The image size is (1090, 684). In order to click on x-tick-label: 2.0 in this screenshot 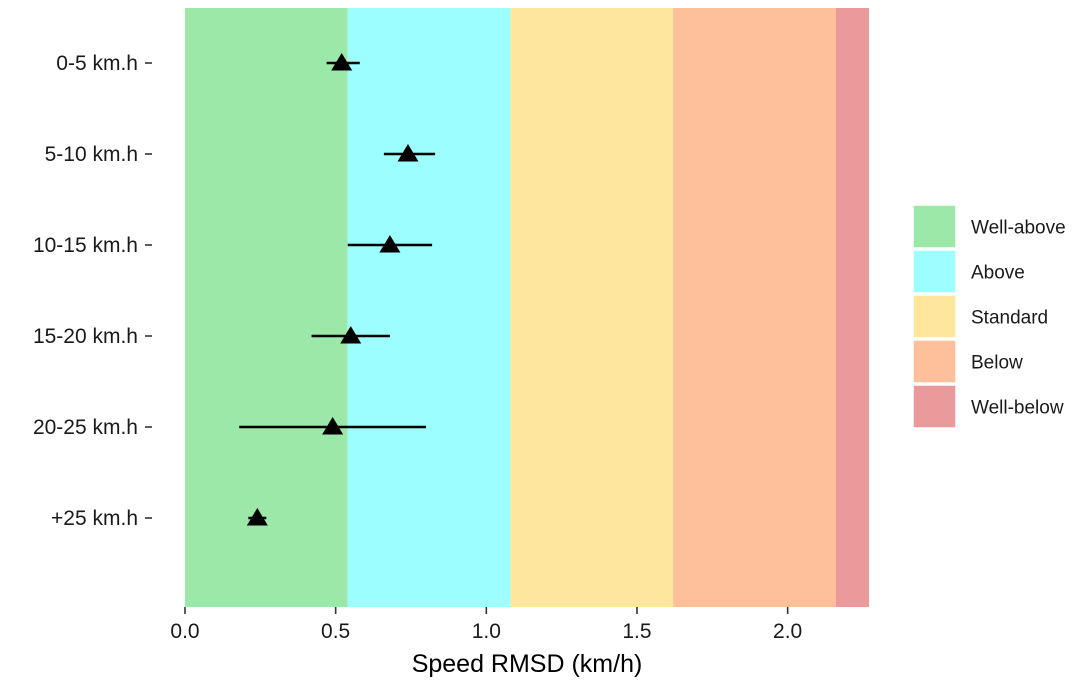, I will do `click(787, 631)`.